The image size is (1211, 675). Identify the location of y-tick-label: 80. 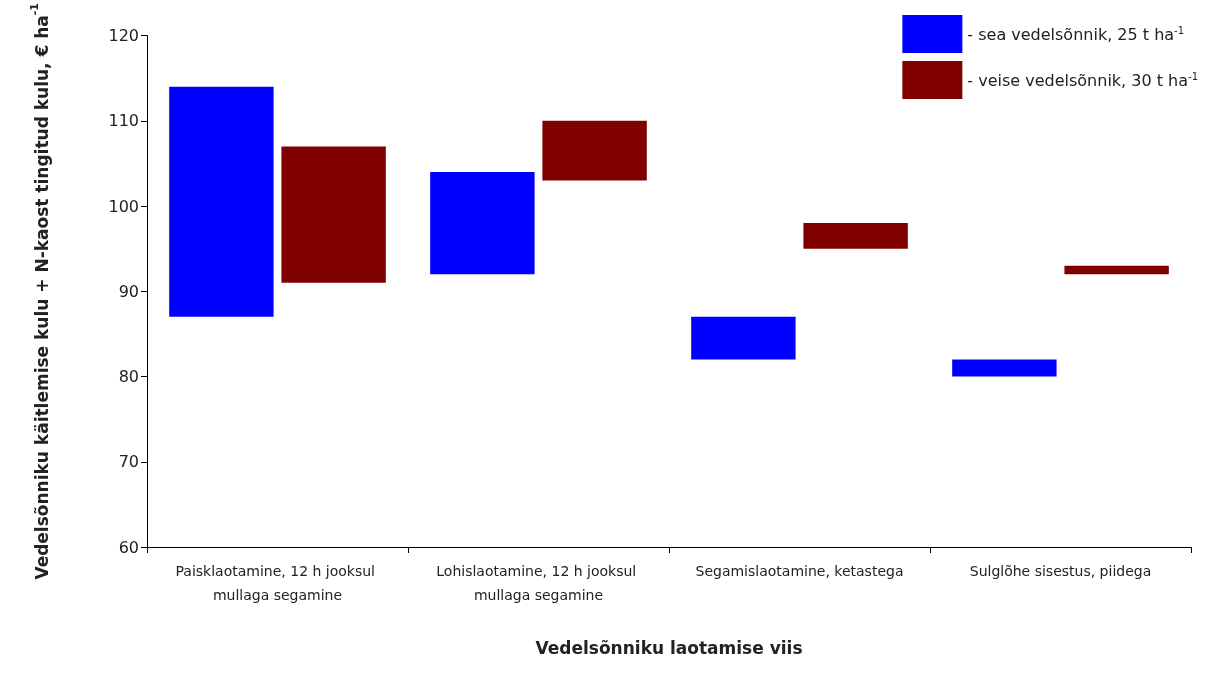
(128, 377).